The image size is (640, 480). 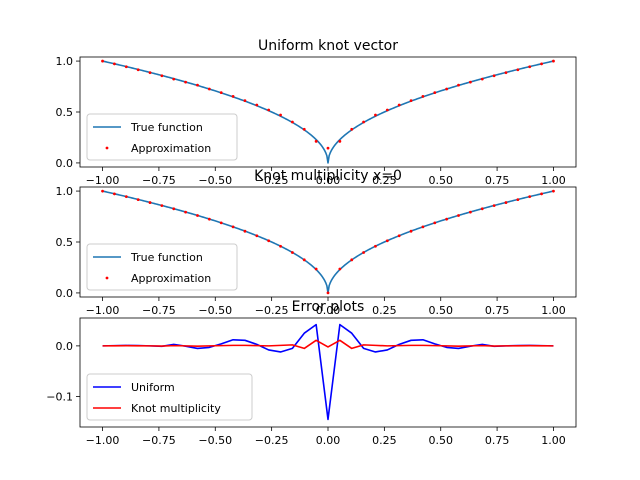 I want to click on legend-label: Knot multiplicity, so click(x=176, y=408).